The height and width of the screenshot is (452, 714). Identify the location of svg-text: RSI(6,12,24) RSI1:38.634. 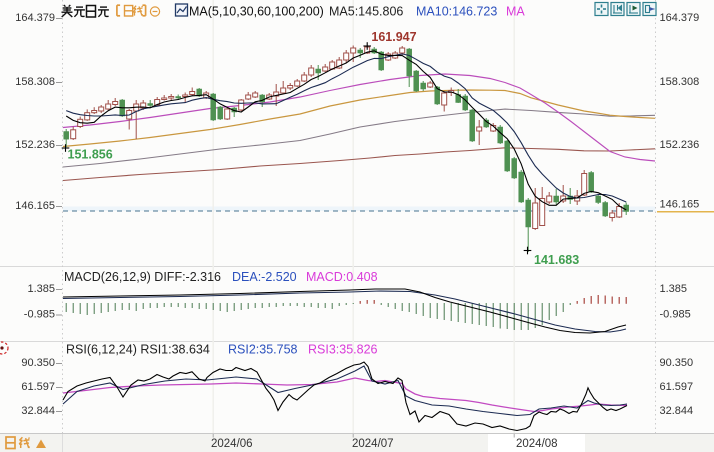
(138, 350).